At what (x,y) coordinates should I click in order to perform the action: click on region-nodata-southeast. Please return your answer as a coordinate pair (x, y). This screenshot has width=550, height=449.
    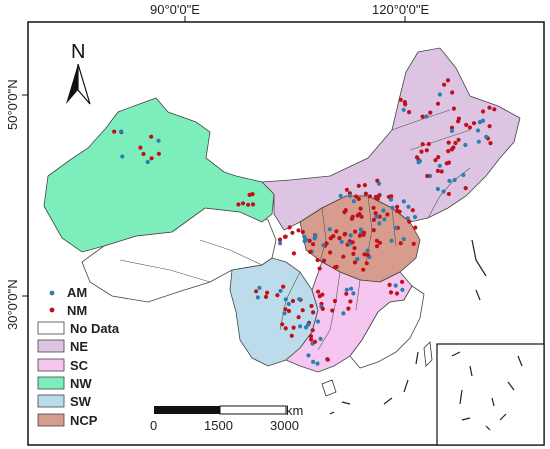
    Looking at the image, I should click on (387, 327).